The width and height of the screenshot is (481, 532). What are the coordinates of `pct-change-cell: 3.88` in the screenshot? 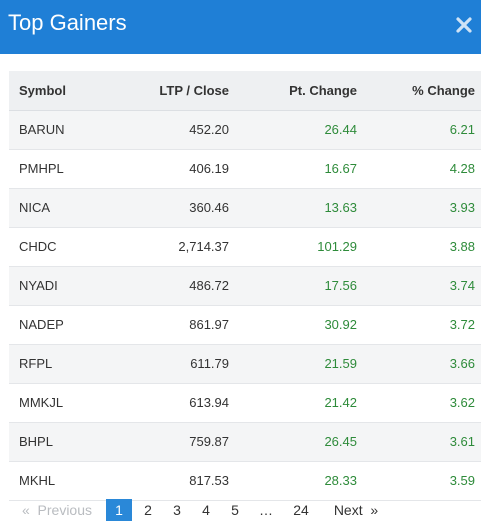 It's located at (462, 246).